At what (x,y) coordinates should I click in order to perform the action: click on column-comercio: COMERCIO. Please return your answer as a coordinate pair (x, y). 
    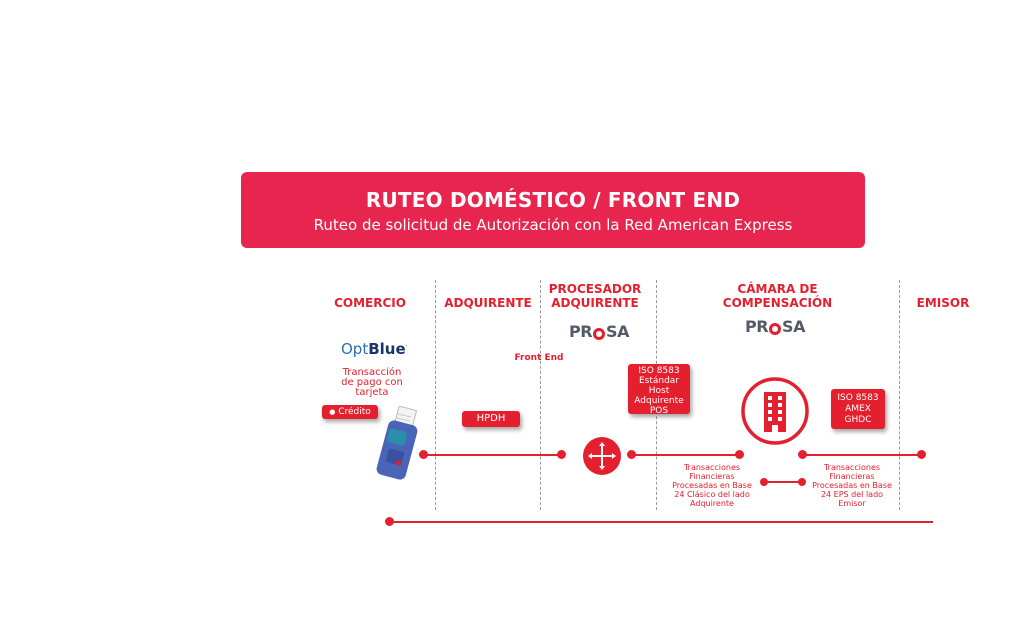
    Looking at the image, I should click on (370, 303).